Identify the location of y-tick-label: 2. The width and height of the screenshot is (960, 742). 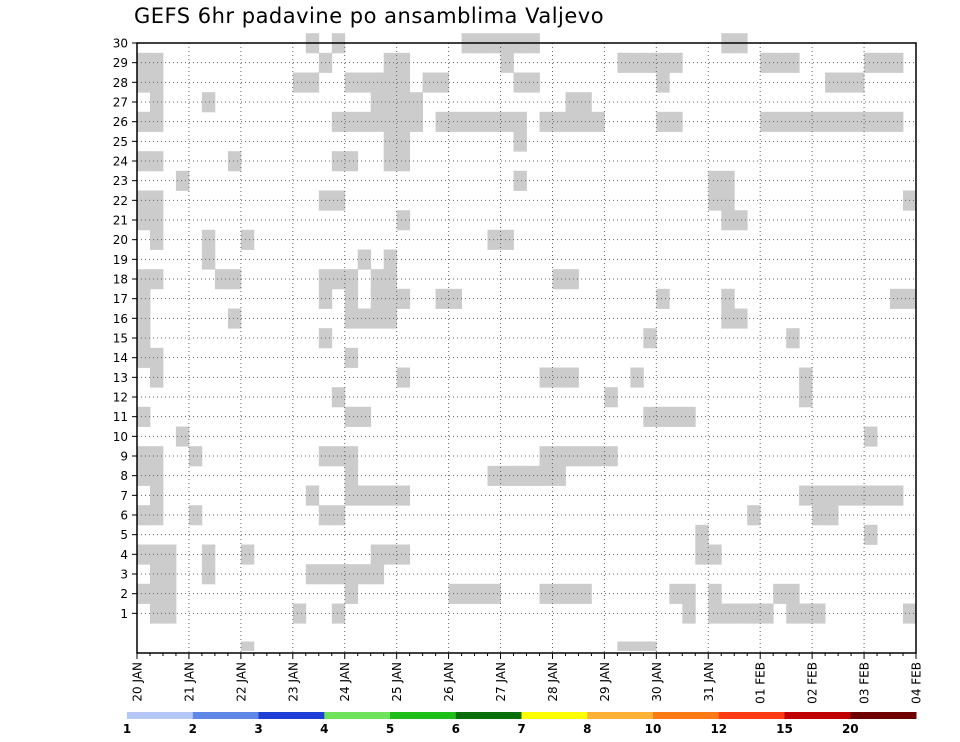
(124, 594).